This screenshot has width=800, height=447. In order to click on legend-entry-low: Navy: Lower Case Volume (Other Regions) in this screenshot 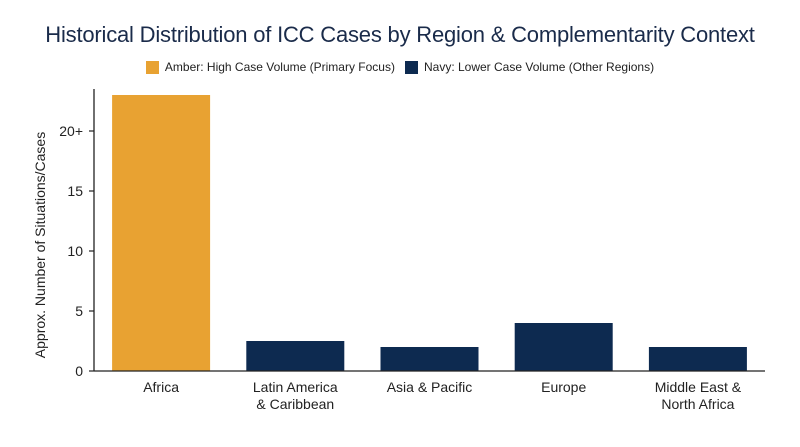, I will do `click(529, 67)`.